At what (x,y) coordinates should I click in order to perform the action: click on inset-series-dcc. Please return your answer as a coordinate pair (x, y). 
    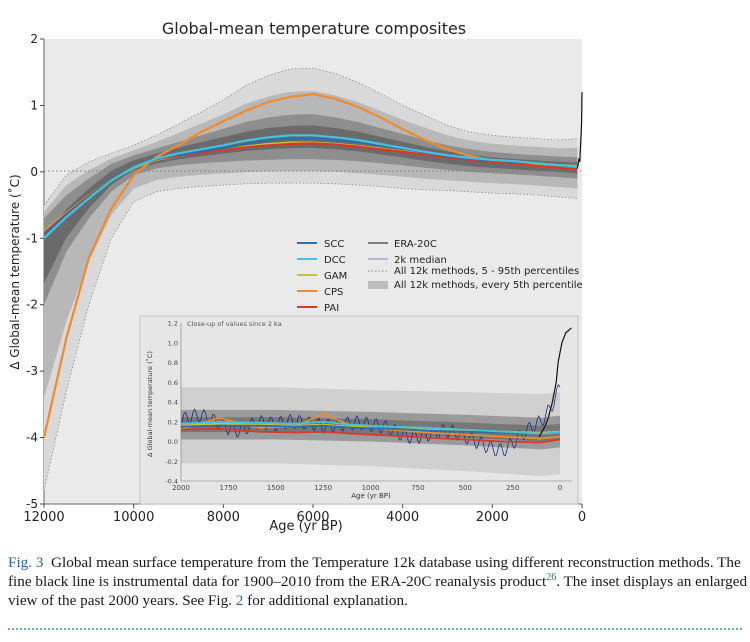
    Looking at the image, I should click on (370, 427).